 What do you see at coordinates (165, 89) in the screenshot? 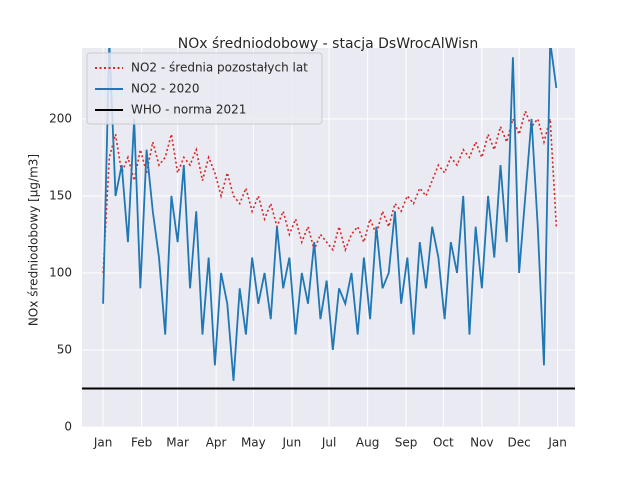
I see `legend-label: NO2 - 2020` at bounding box center [165, 89].